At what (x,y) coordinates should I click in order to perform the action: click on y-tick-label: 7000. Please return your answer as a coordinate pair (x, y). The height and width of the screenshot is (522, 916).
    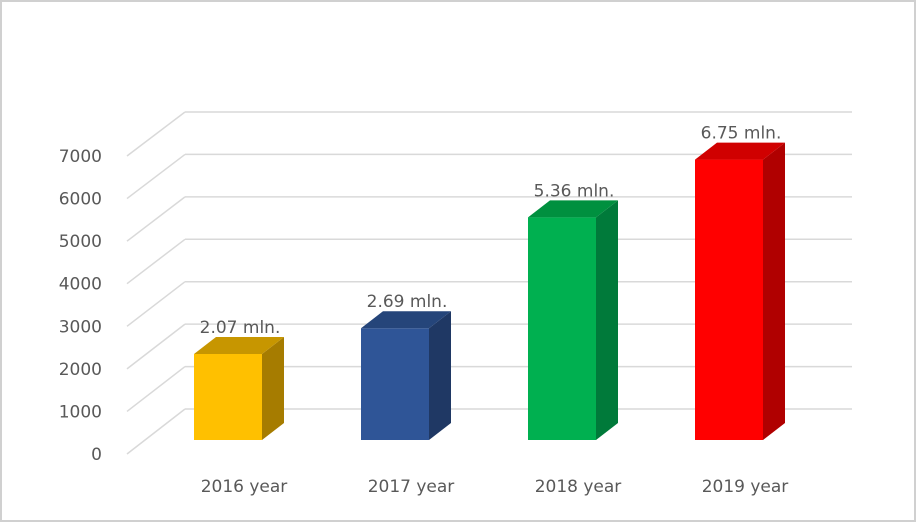
    Looking at the image, I should click on (80, 157).